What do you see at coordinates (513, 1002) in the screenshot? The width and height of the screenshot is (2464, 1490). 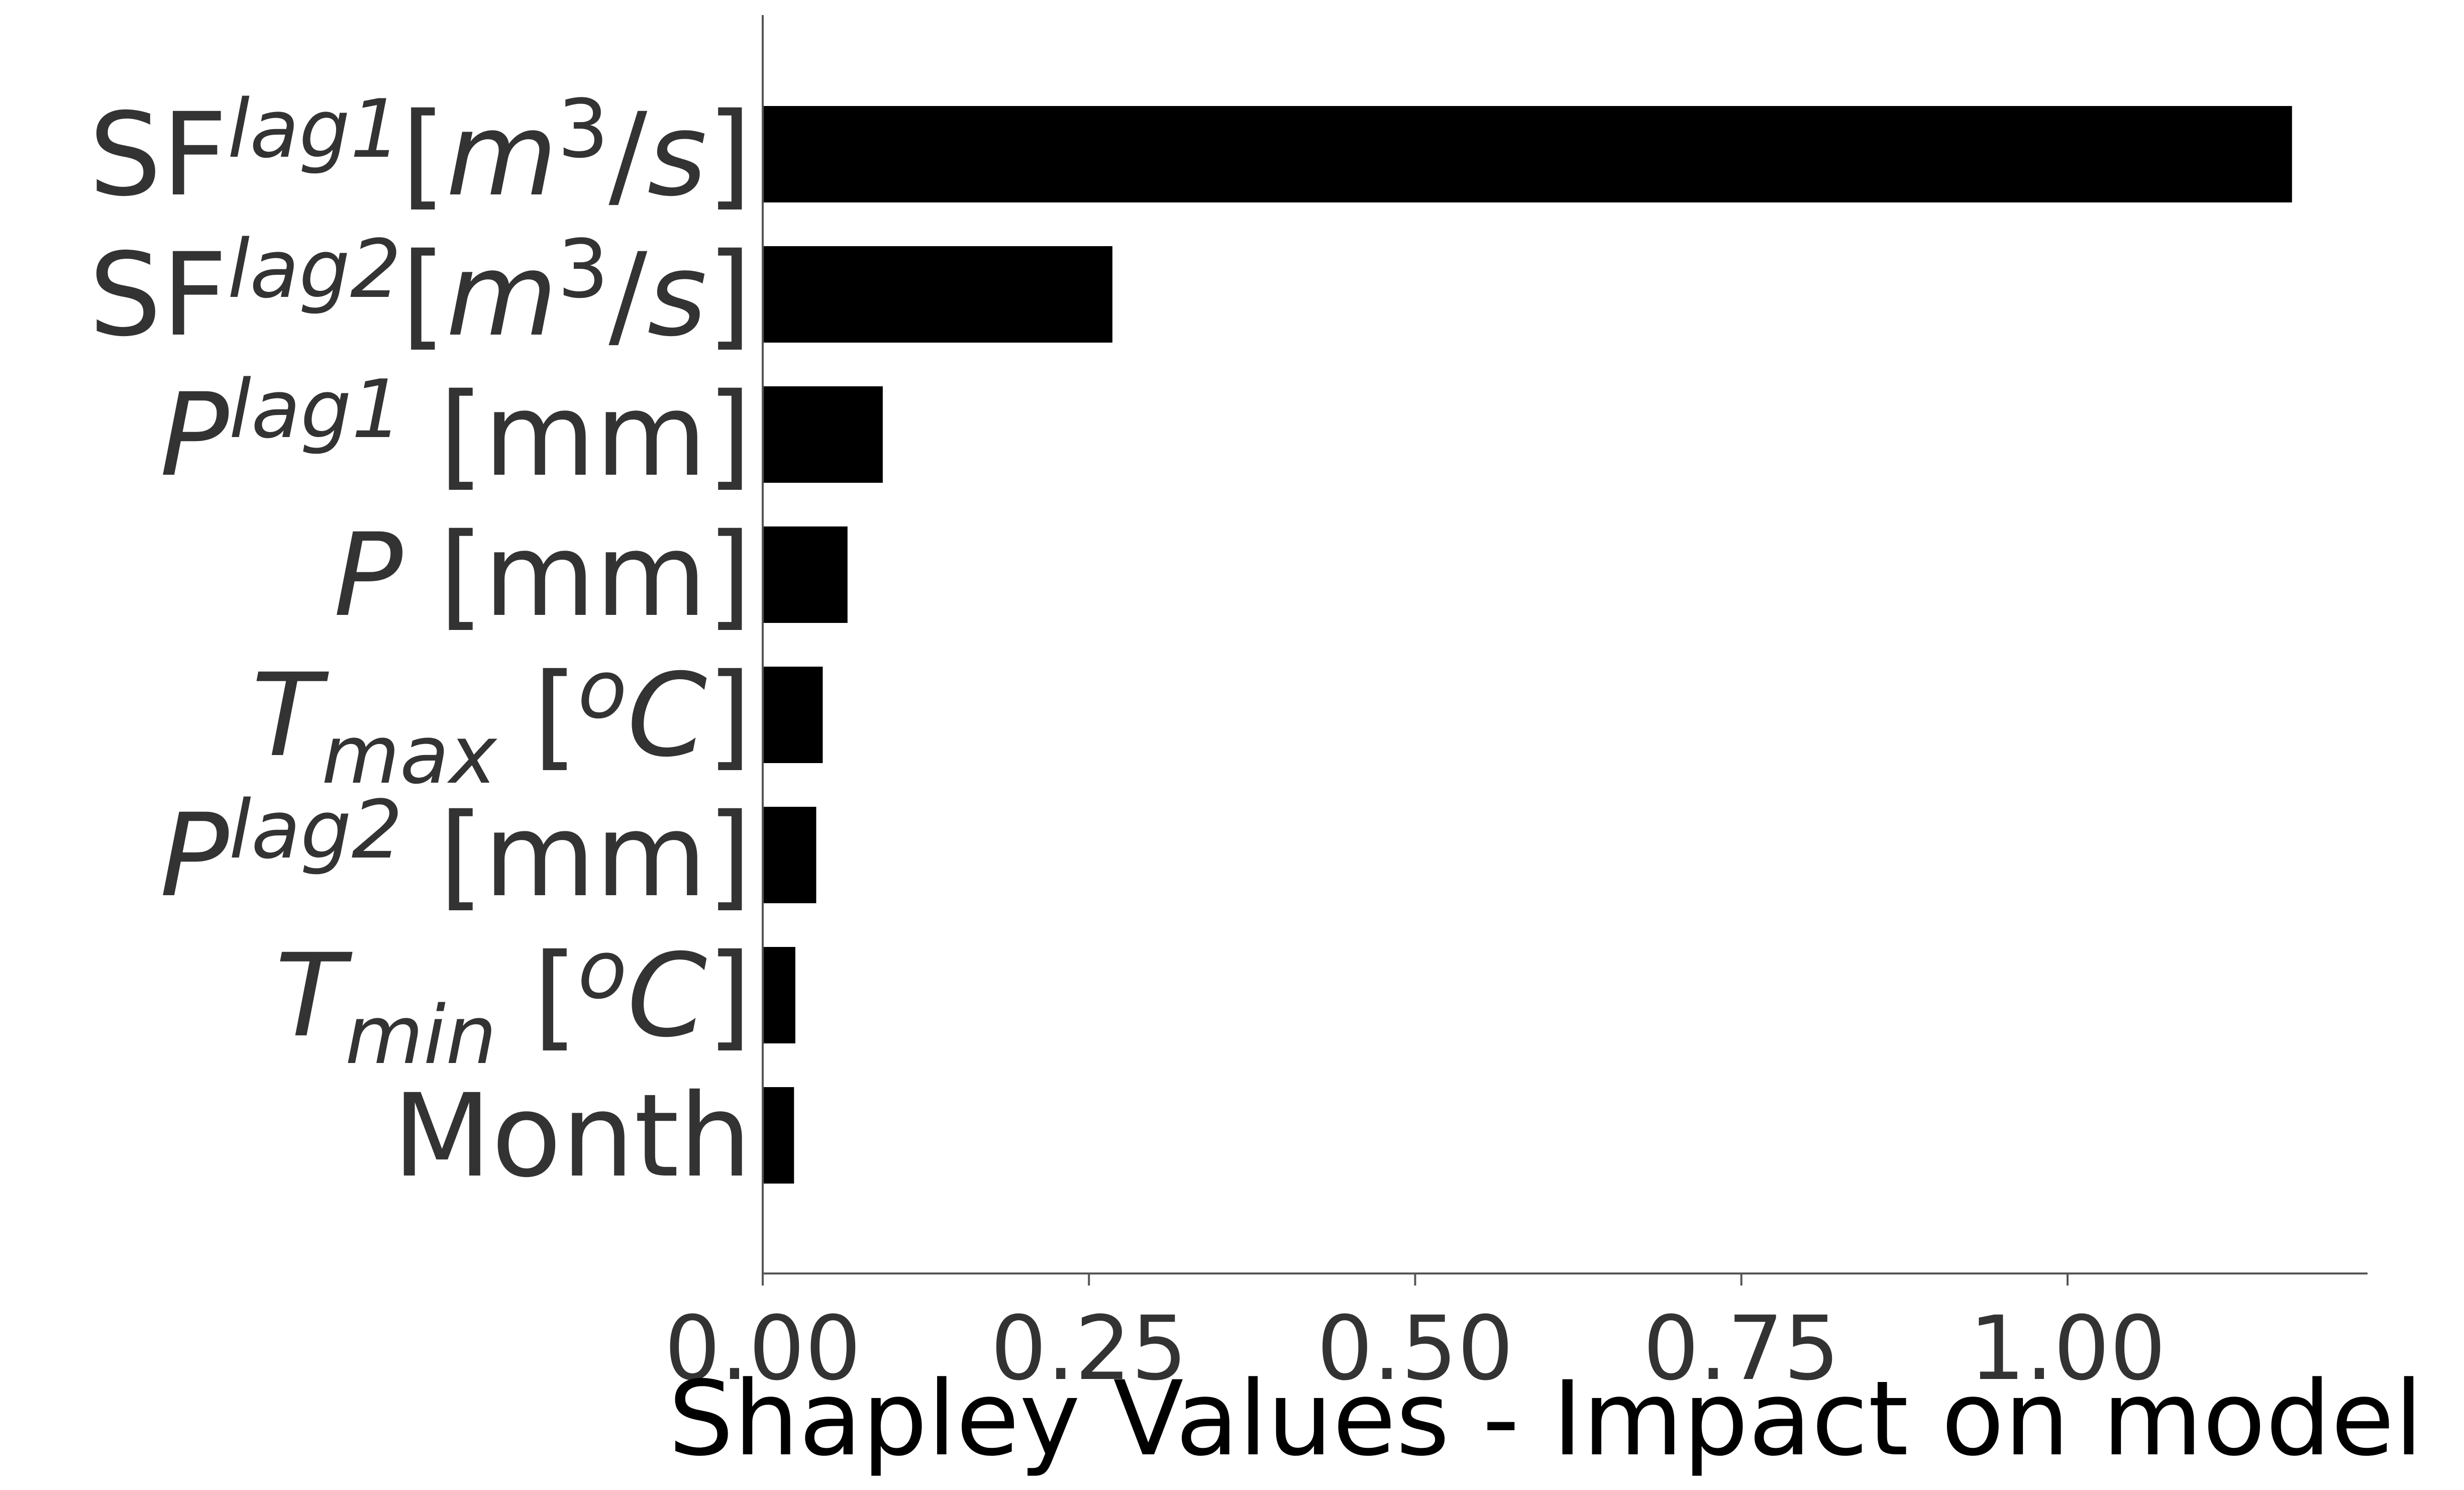 I see `y-tick-label-6: Tmin [oC]` at bounding box center [513, 1002].